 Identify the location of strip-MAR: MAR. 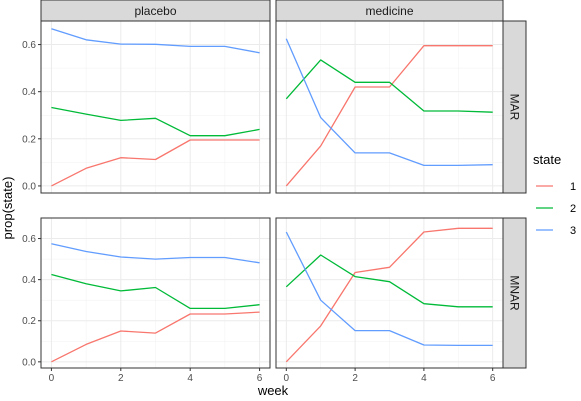
(514, 107).